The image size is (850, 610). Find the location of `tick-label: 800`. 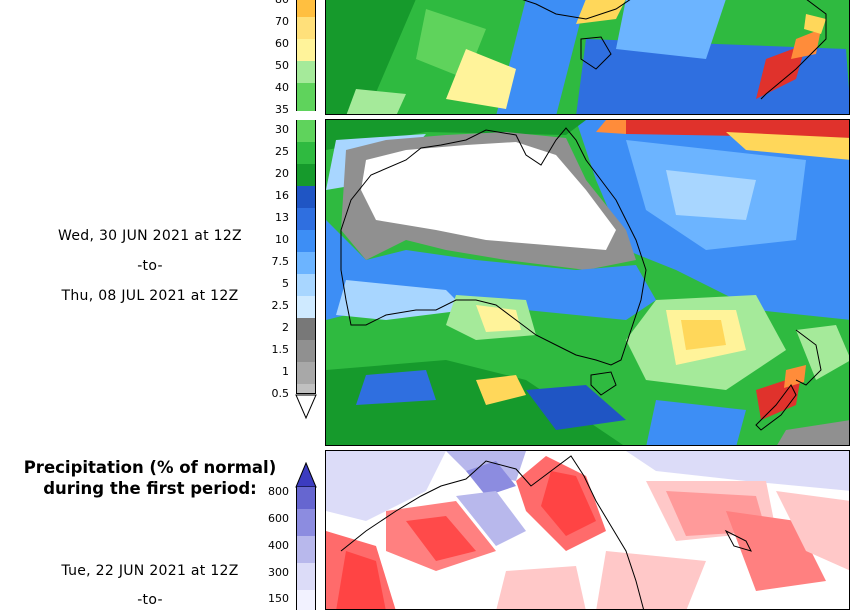

tick-label: 800 is located at coordinates (278, 491).